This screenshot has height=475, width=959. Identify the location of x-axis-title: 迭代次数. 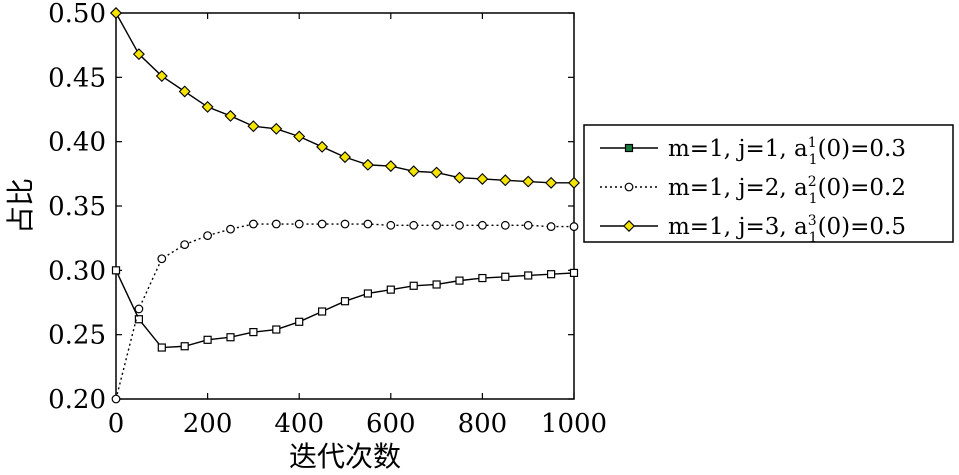
(345, 456).